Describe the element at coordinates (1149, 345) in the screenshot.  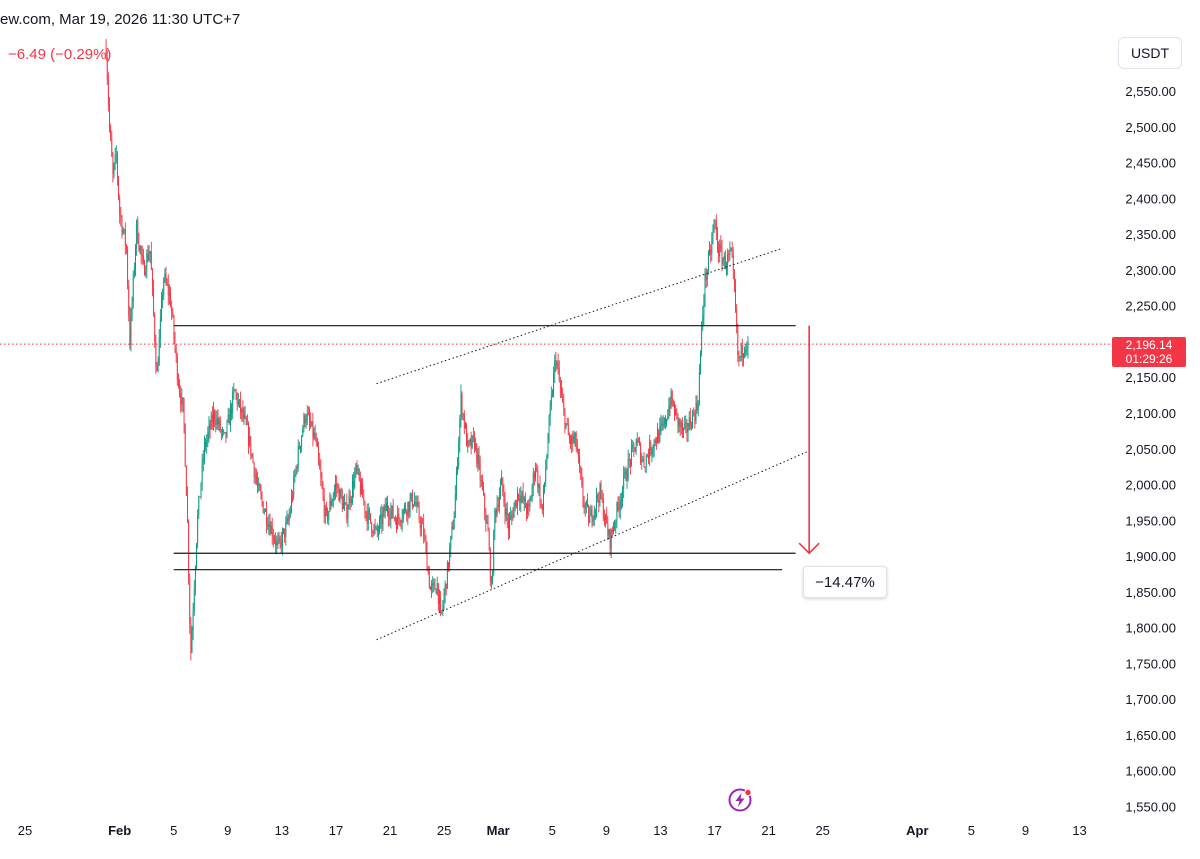
I see `last-price: 2,196.14` at that location.